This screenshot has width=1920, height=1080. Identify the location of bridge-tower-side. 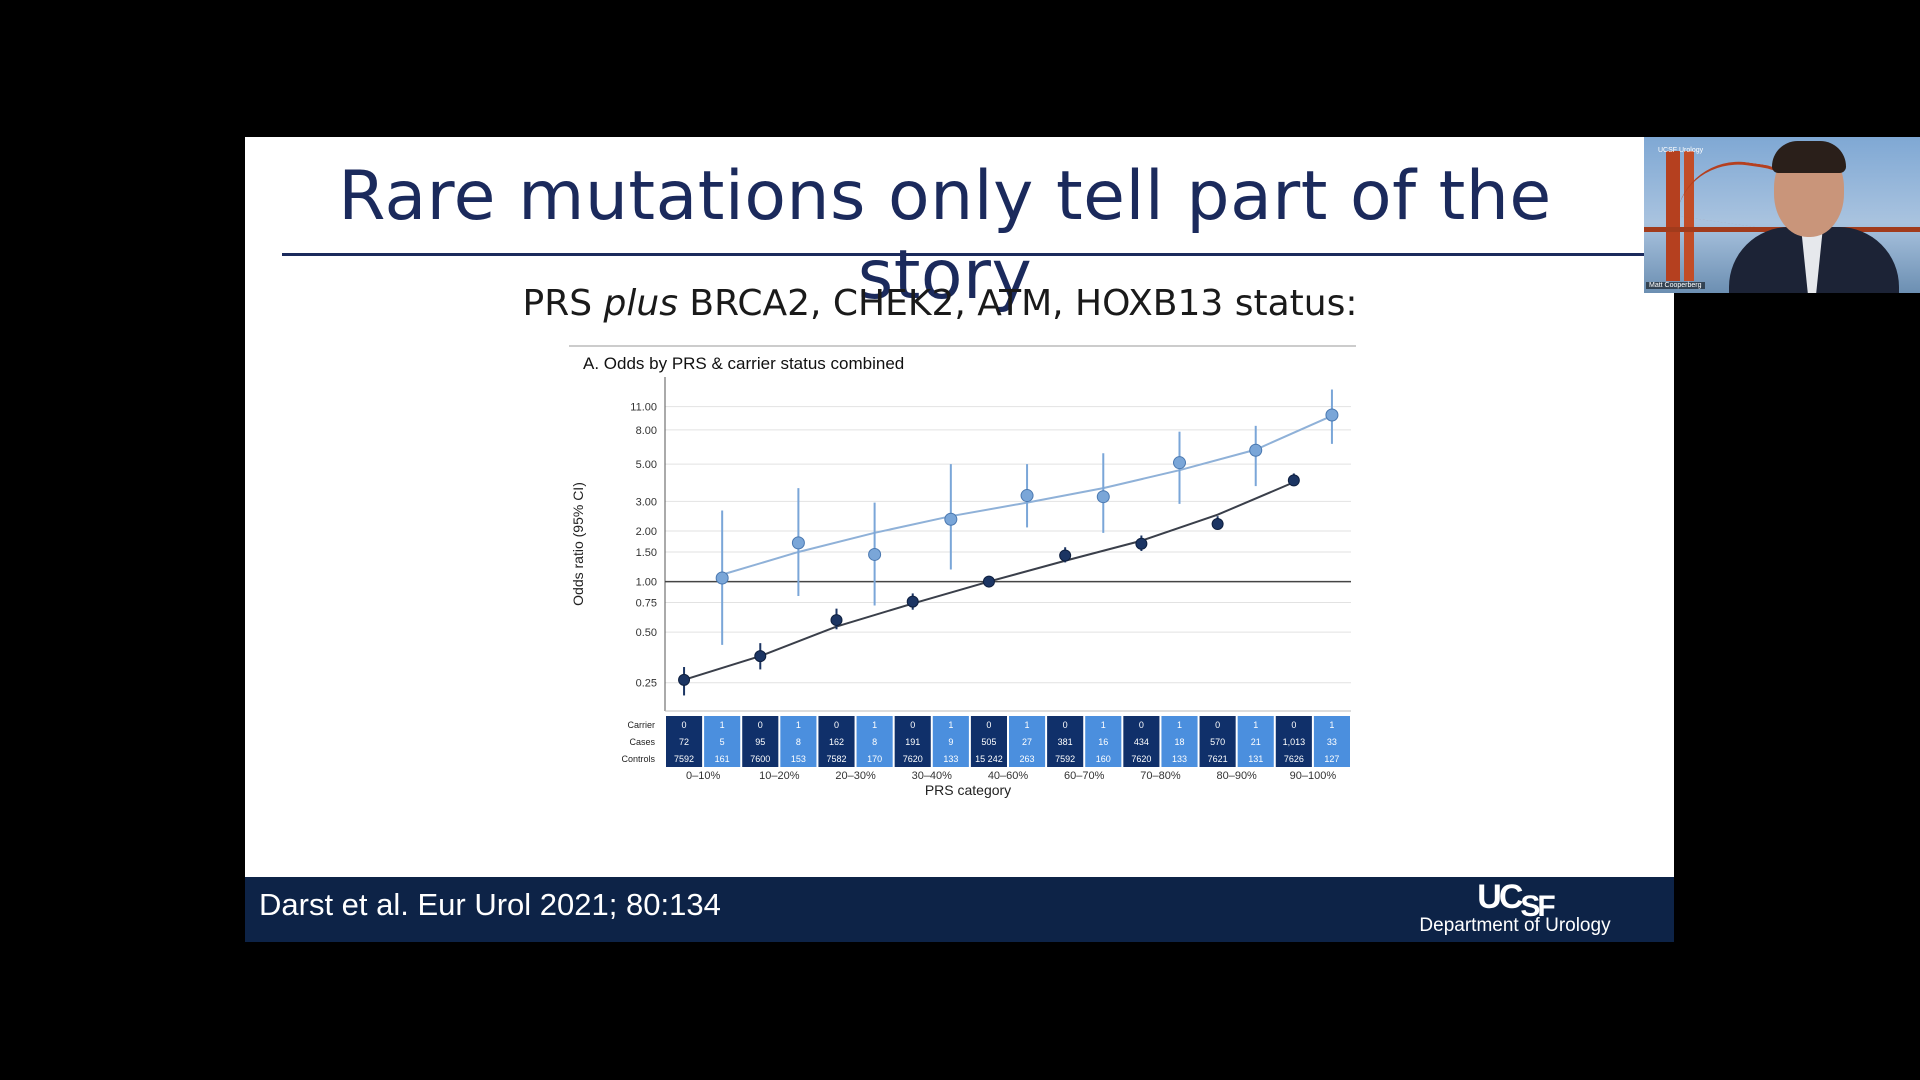
(1689, 216).